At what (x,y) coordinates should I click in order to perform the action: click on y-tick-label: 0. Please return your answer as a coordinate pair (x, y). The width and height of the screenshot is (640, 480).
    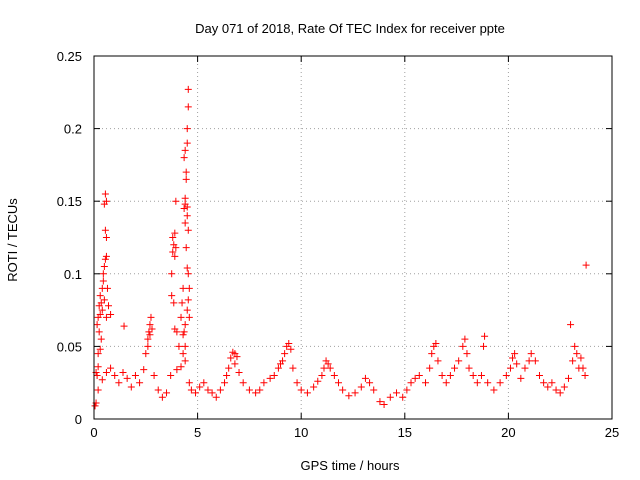
    Looking at the image, I should click on (78, 419).